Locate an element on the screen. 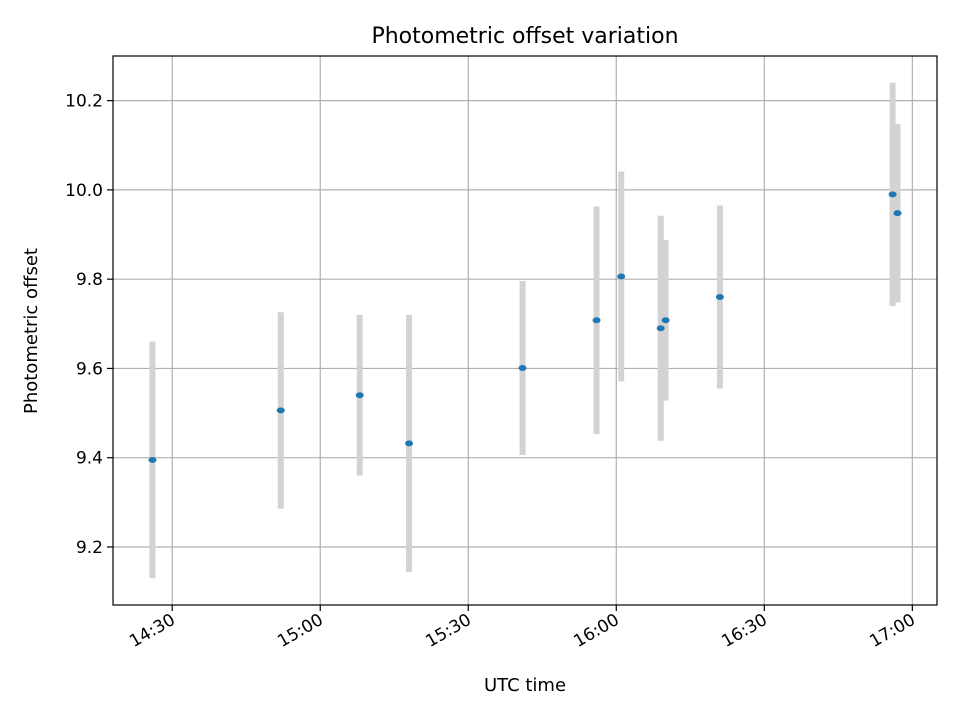 This screenshot has height=720, width=960. x-tick-label: 14:30 is located at coordinates (152, 631).